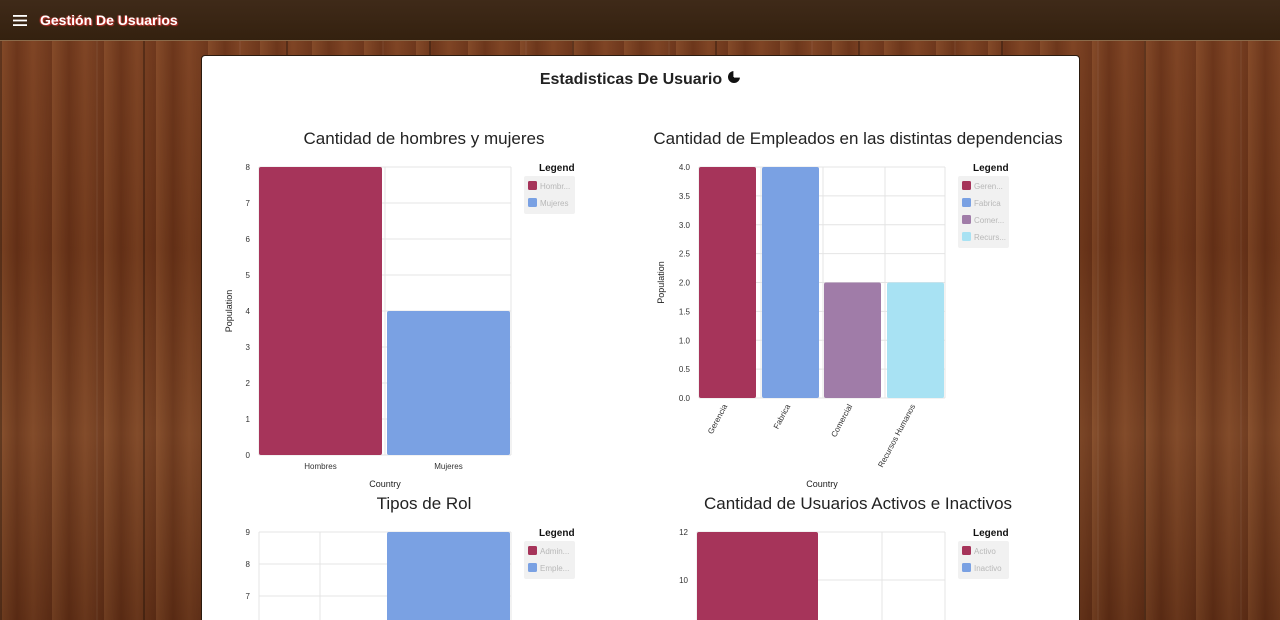  What do you see at coordinates (685, 196) in the screenshot?
I see `y-tick-label: 3.5` at bounding box center [685, 196].